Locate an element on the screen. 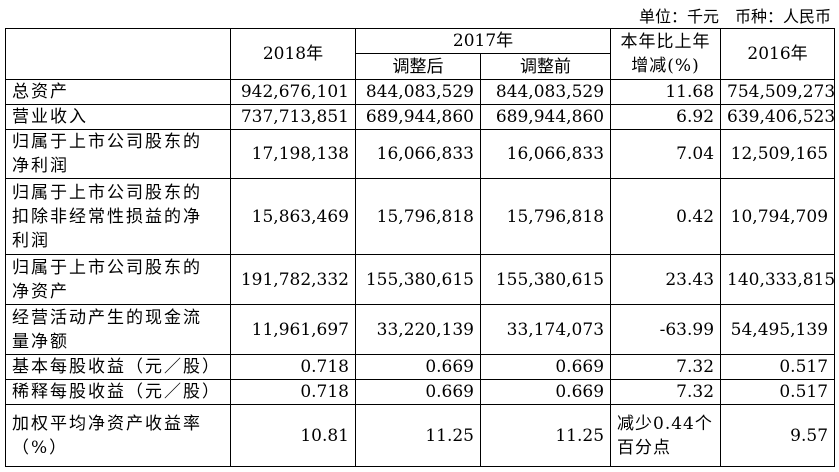 The width and height of the screenshot is (839, 472). table-row: 稀释每股收益（元／股） 0.718 0.669 0.669 7.32 0.517 is located at coordinates (420, 392).